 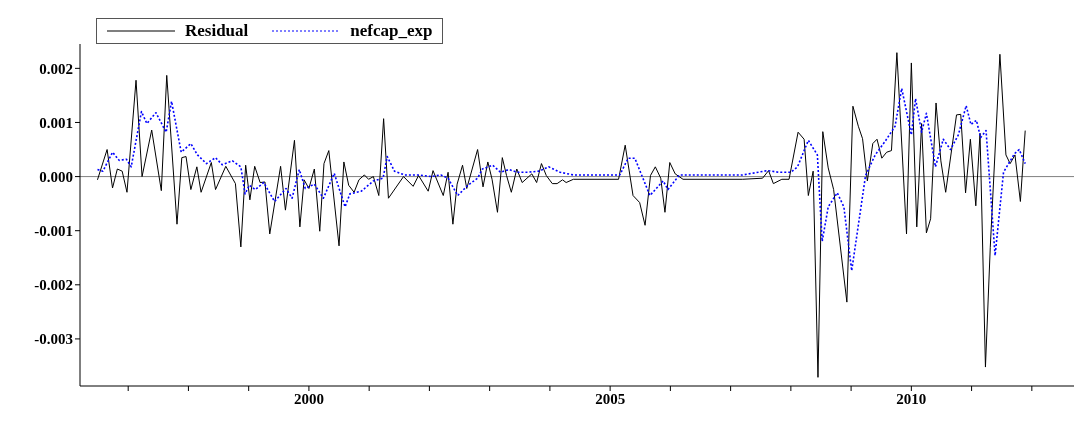 I want to click on y-tick-label: -0.002, so click(x=53, y=285).